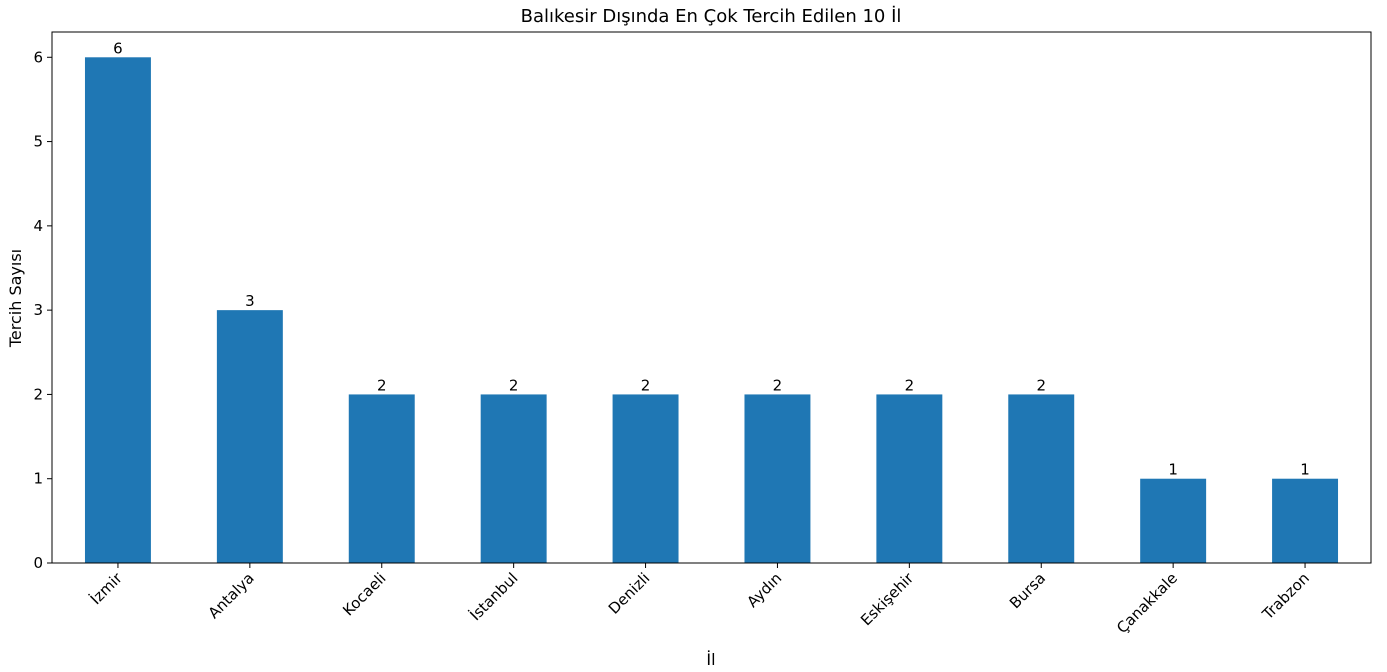 This screenshot has height=672, width=1387. I want to click on bar-çanakkale, so click(1173, 520).